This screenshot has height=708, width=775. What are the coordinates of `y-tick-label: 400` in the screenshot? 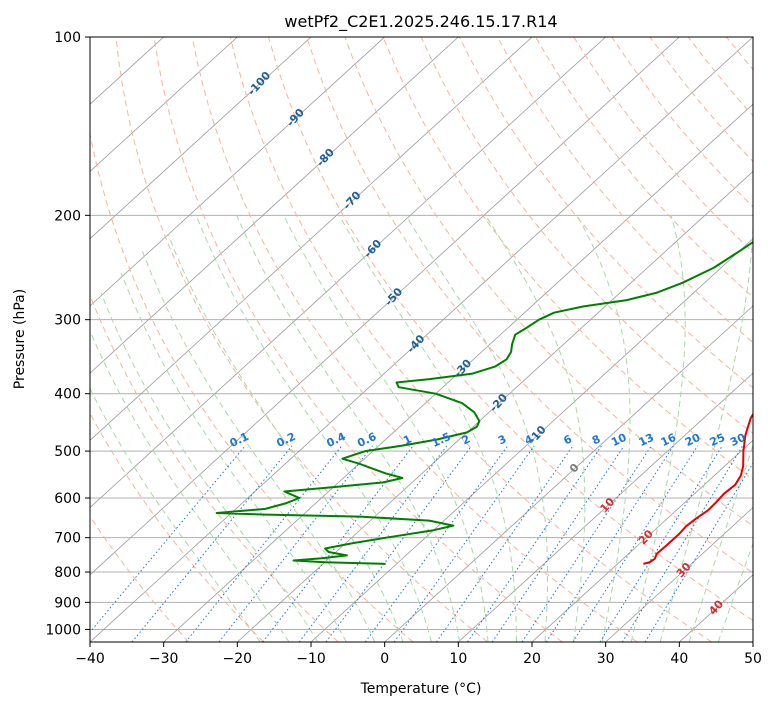 It's located at (67, 395).